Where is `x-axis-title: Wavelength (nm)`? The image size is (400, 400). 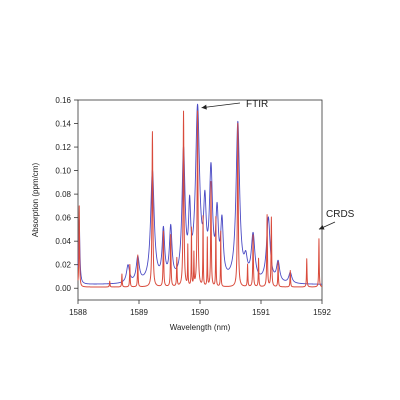 x-axis-title: Wavelength (nm) is located at coordinates (200, 327).